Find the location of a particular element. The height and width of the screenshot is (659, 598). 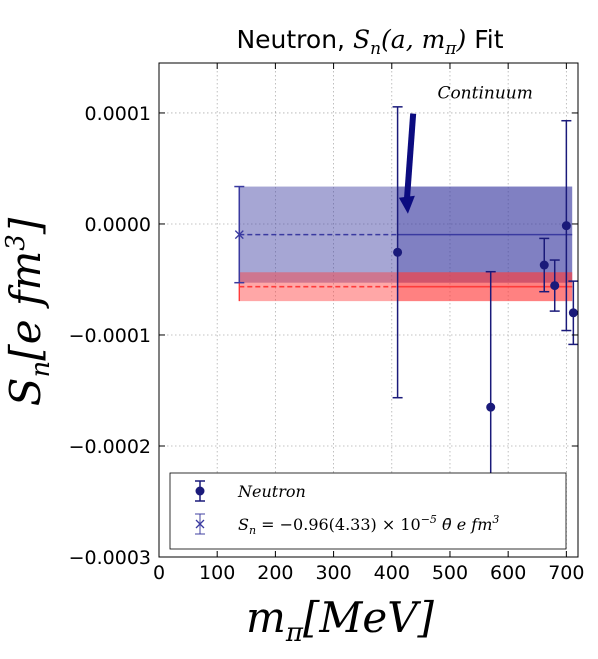

x-tick-label: 300 is located at coordinates (333, 573).